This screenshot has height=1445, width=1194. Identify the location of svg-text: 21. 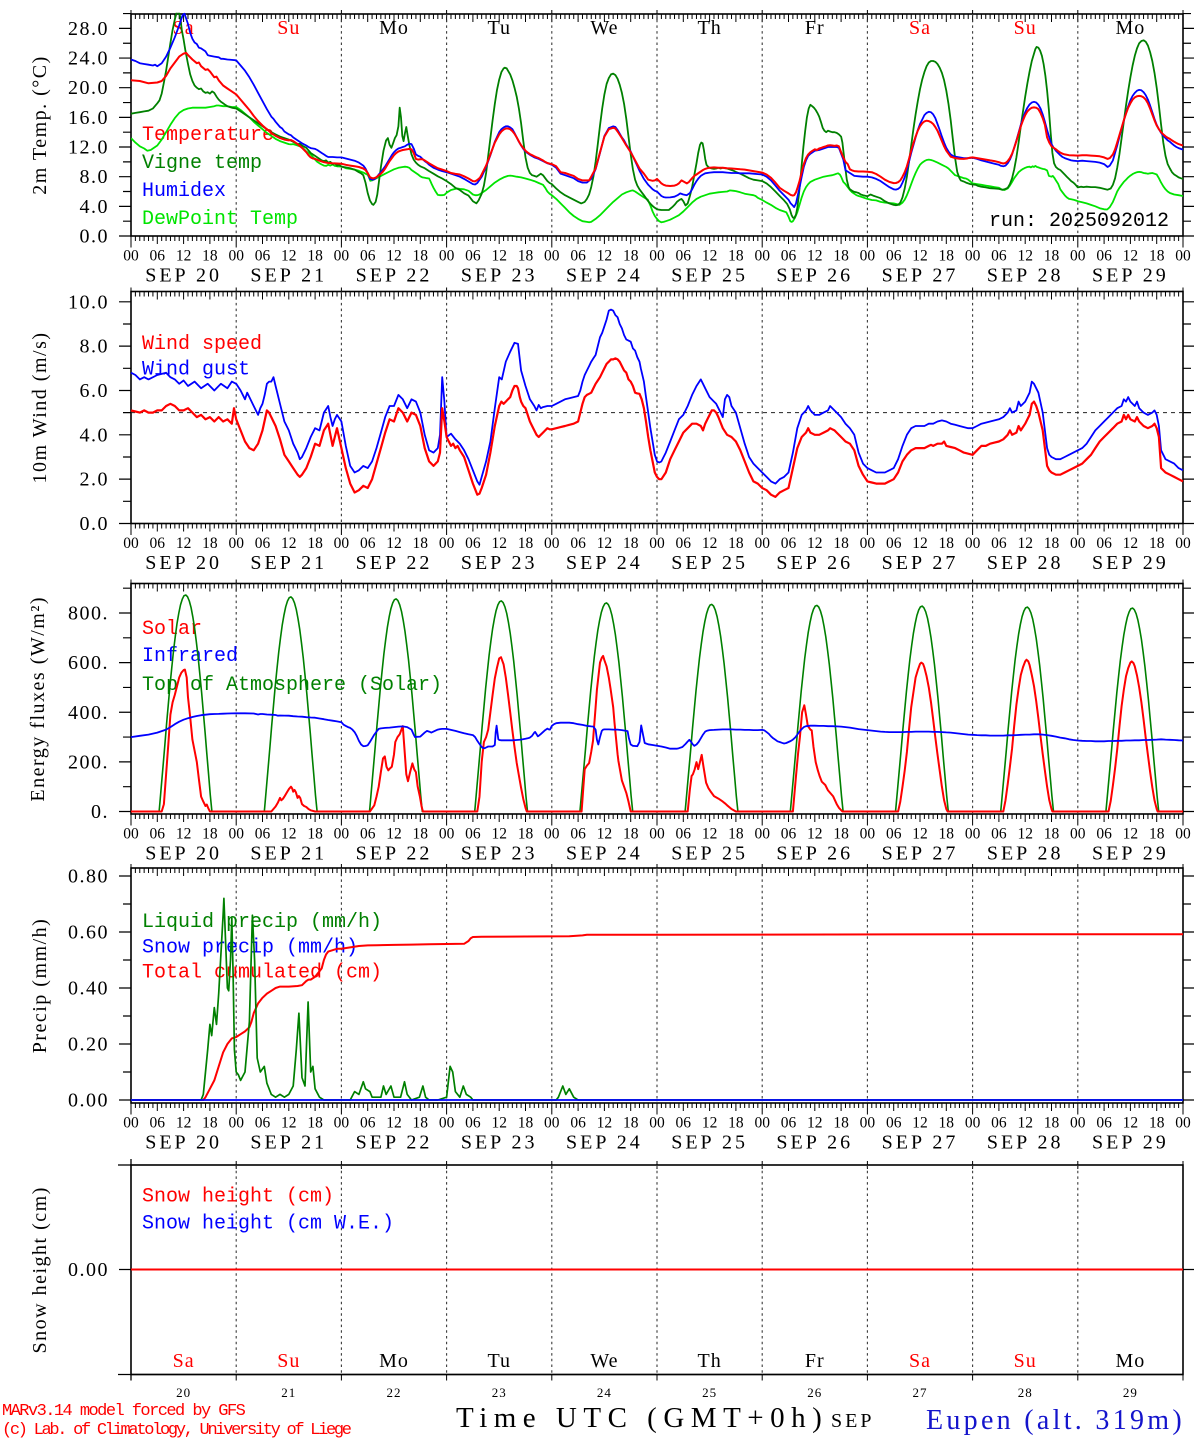
(288, 1392).